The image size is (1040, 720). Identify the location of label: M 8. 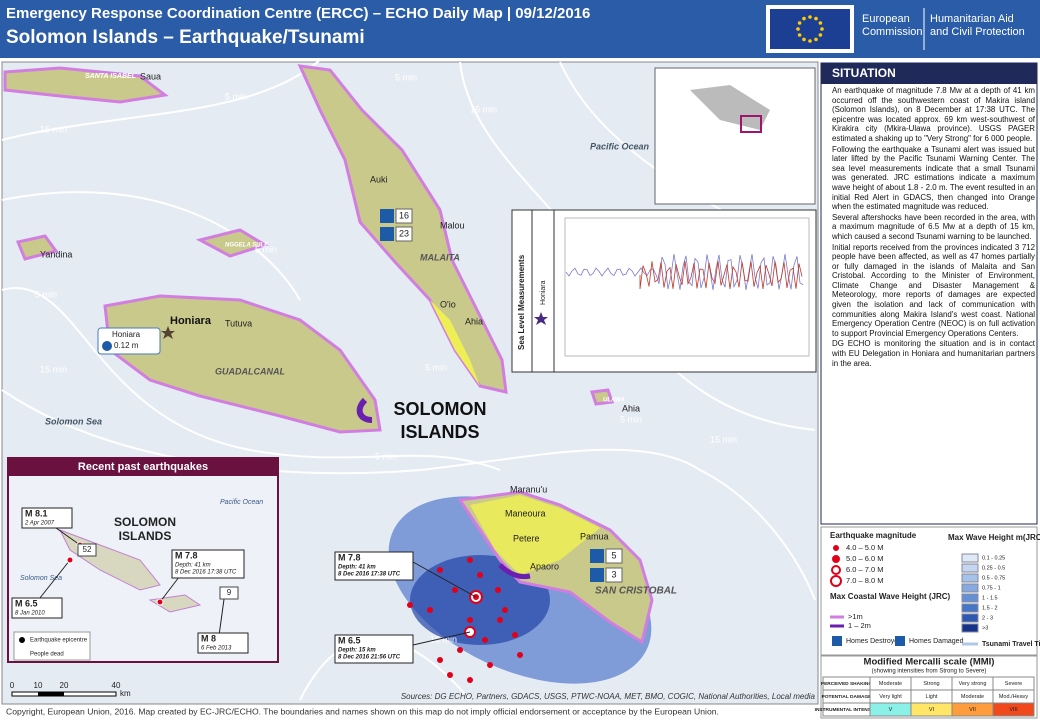
(208, 638).